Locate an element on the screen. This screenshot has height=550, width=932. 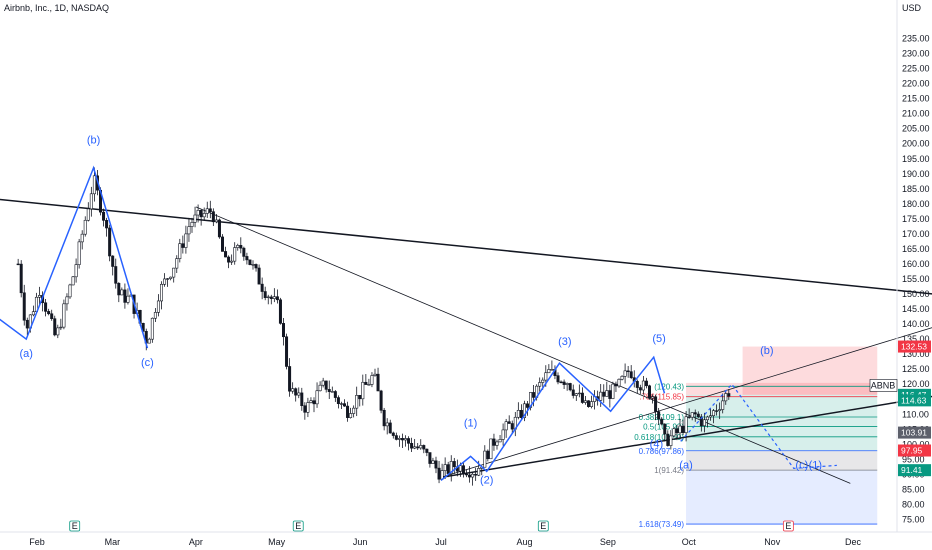
price-tick-label: 110.00 is located at coordinates (915, 414).